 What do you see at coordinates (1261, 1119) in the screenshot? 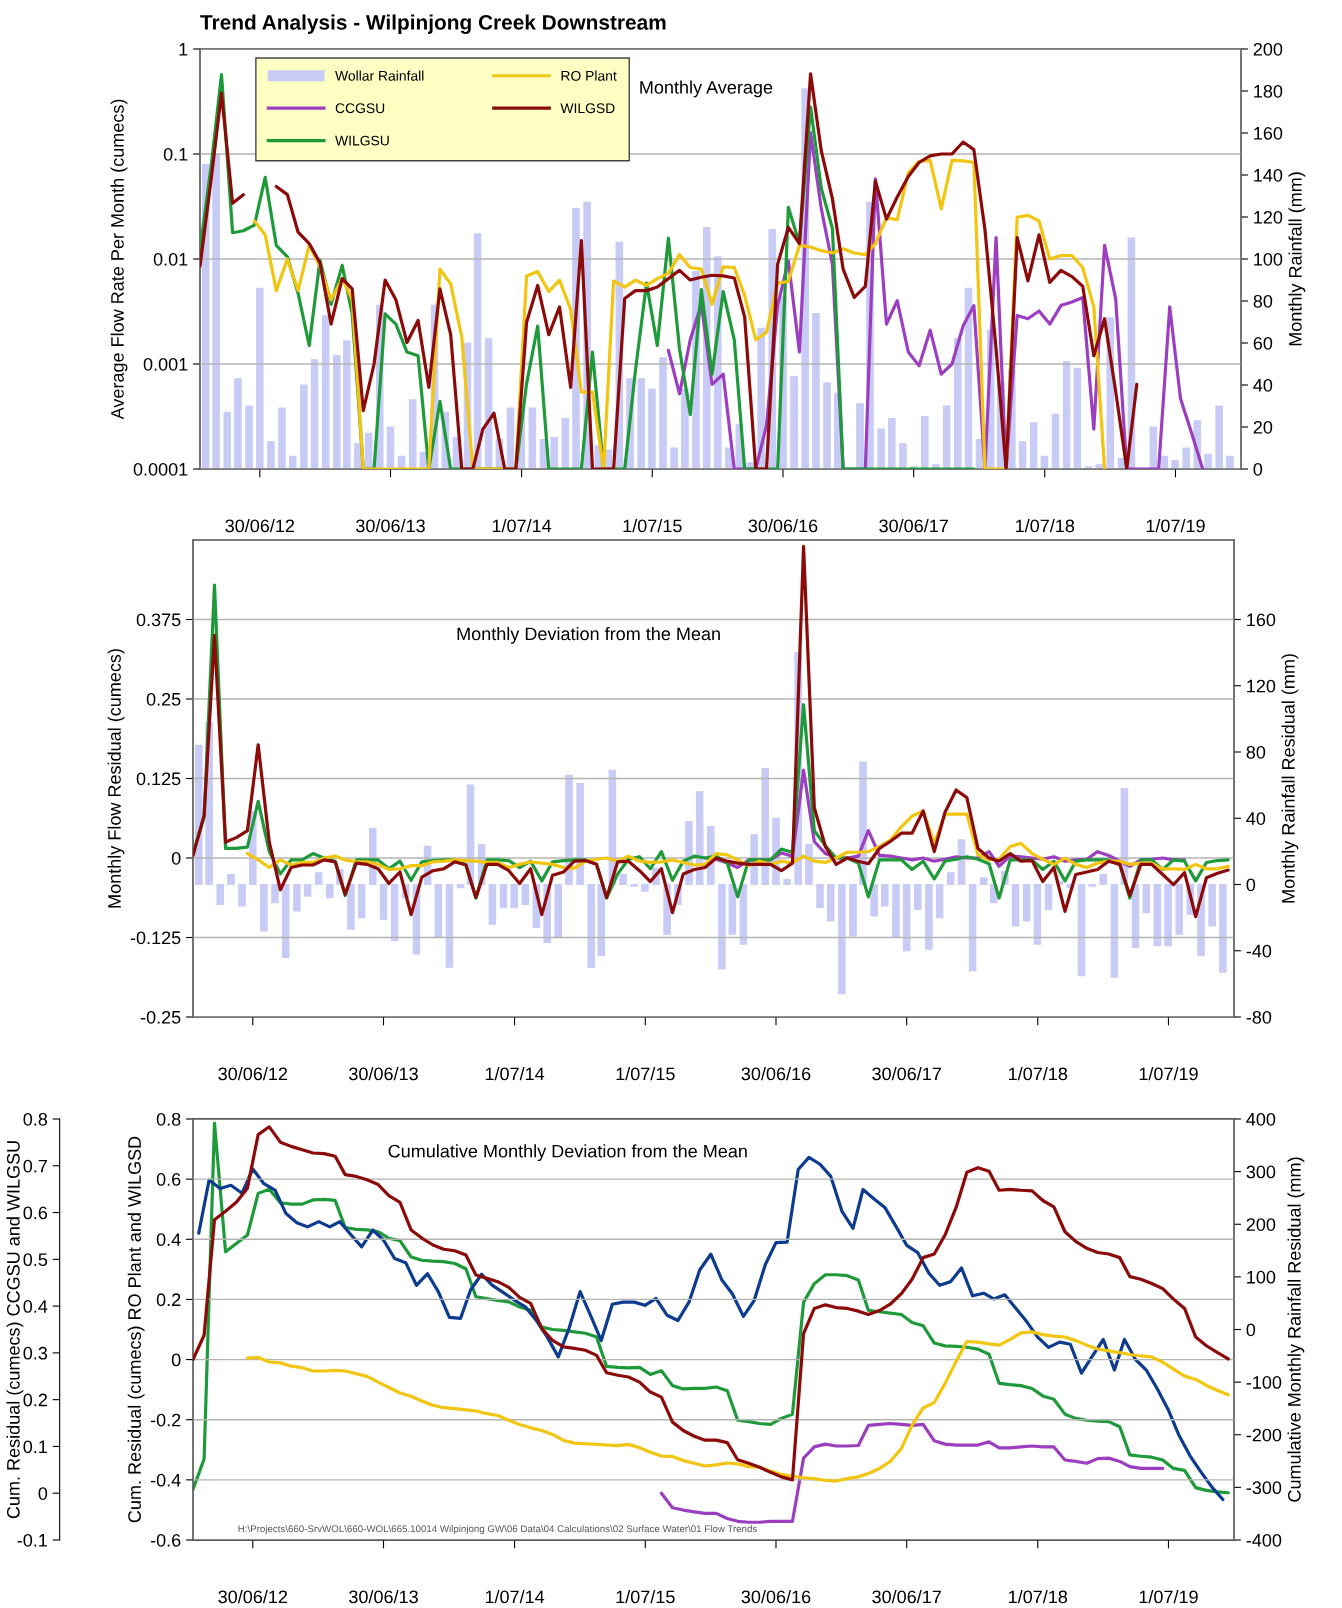
I see `y3-tick-label: 400` at bounding box center [1261, 1119].